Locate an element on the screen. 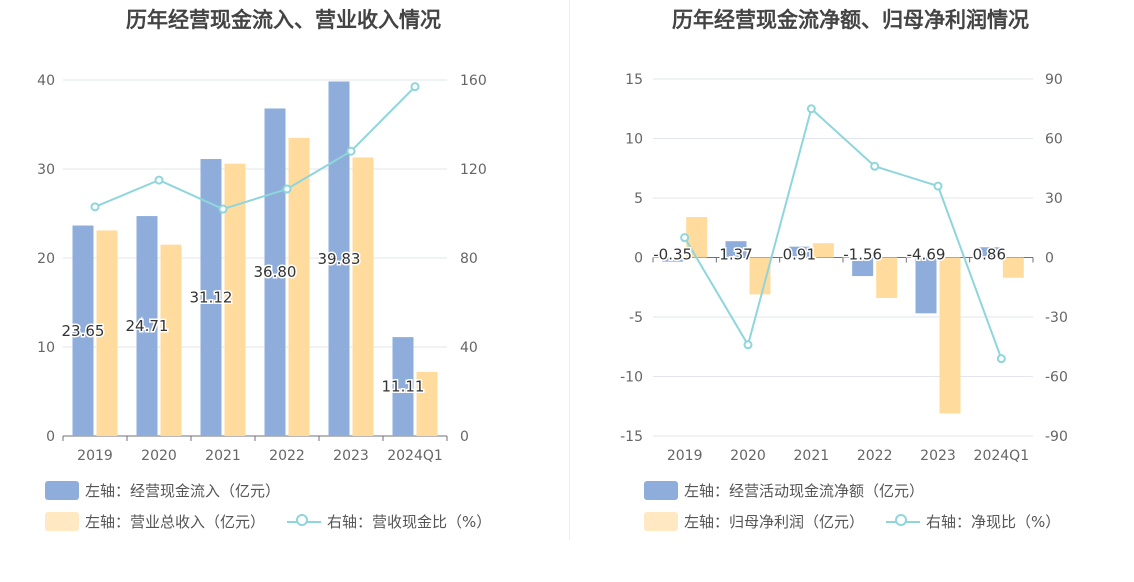  legend-row-1: 左轴：经营活动现金流净额（亿元） is located at coordinates (795, 490).